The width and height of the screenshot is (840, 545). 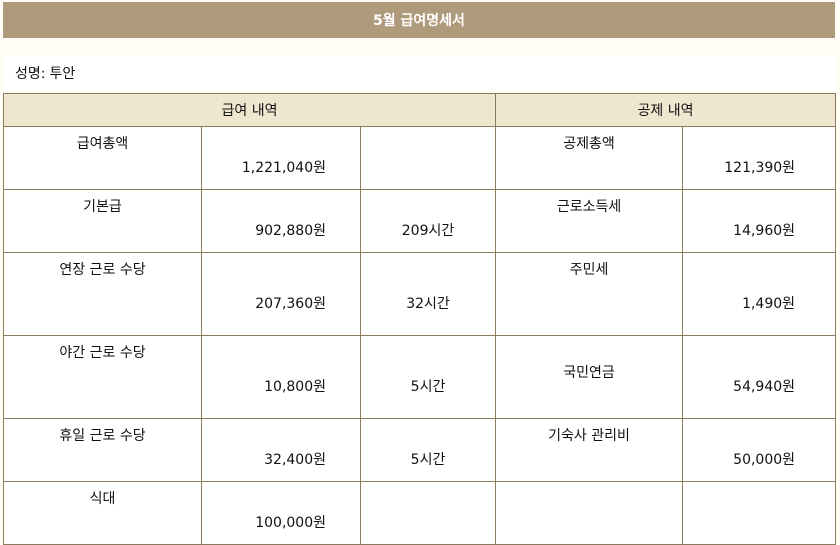 I want to click on employee-name: 투안, so click(x=62, y=74).